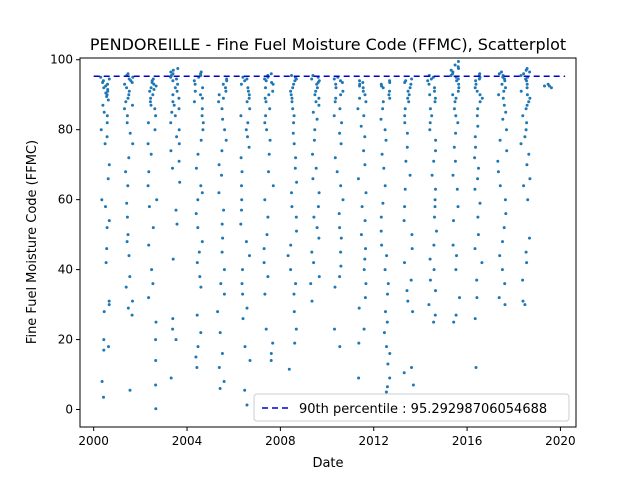 This screenshot has width=640, height=480. What do you see at coordinates (373, 441) in the screenshot?
I see `x-tick-label: 2012` at bounding box center [373, 441].